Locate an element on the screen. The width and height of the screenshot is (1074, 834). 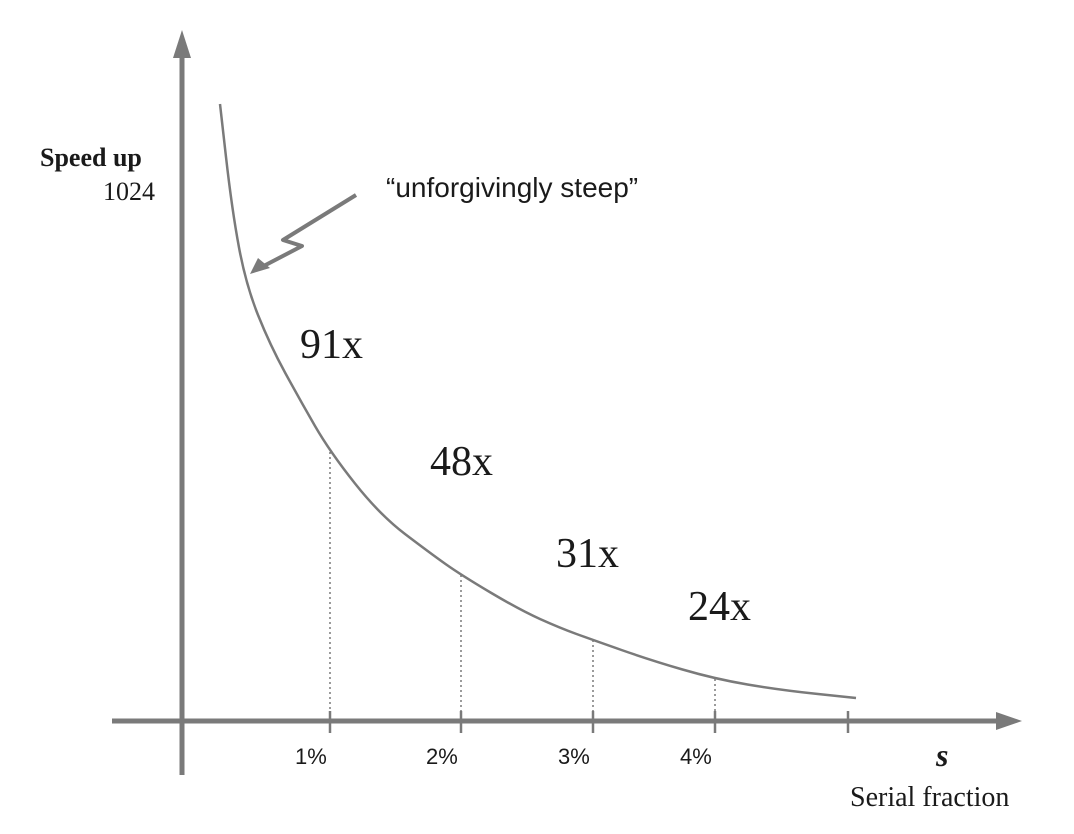
annotation-text: “unforgivingly steep” is located at coordinates (512, 187).